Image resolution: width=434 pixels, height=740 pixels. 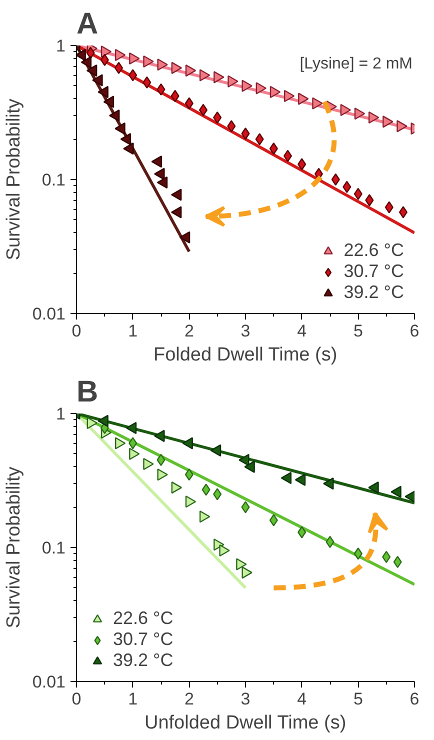 I want to click on chart-title: A, so click(x=87, y=24).